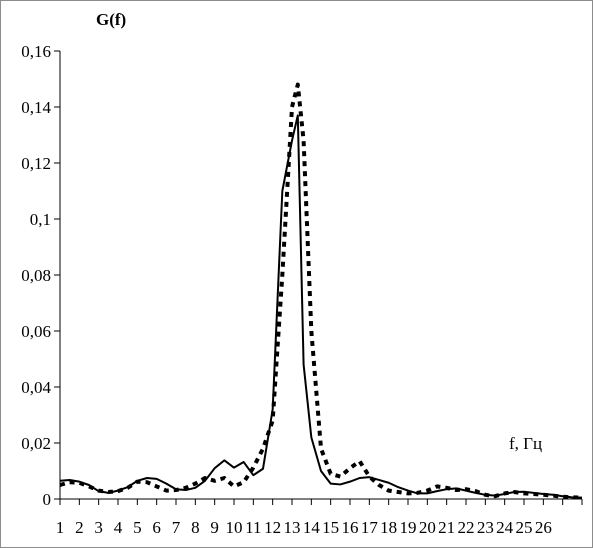 This screenshot has height=548, width=593. What do you see at coordinates (505, 527) in the screenshot?
I see `x-tick-label: 24` at bounding box center [505, 527].